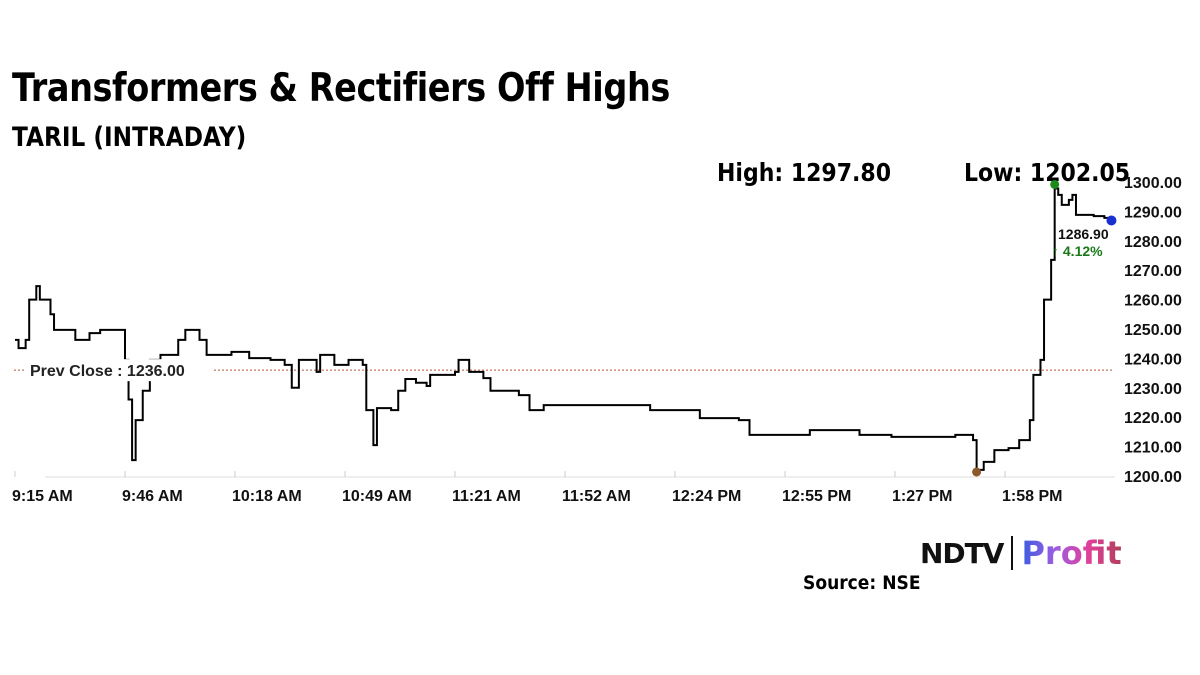  Describe the element at coordinates (1071, 553) in the screenshot. I see `logo-profit: Profit` at that location.